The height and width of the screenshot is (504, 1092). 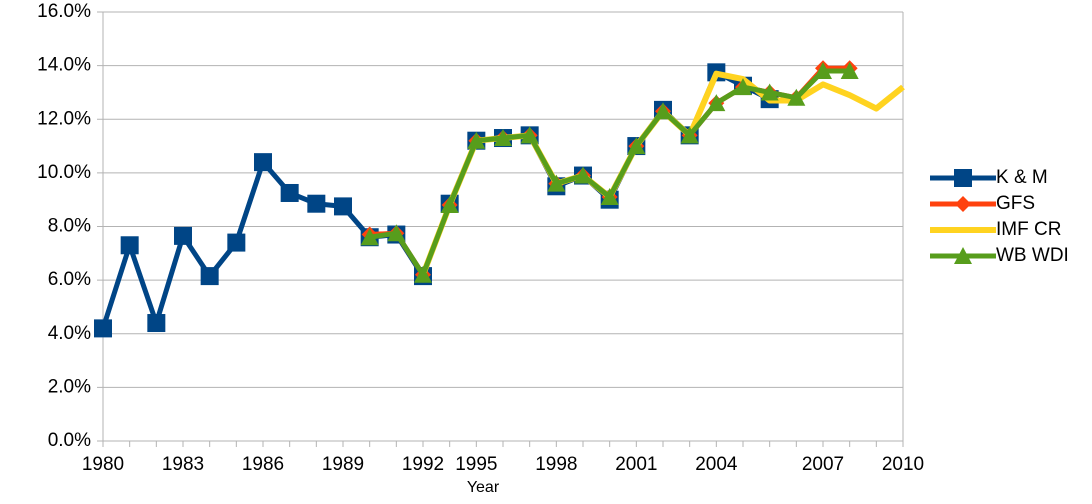 What do you see at coordinates (1032, 255) in the screenshot?
I see `legend-label: WB WDI` at bounding box center [1032, 255].